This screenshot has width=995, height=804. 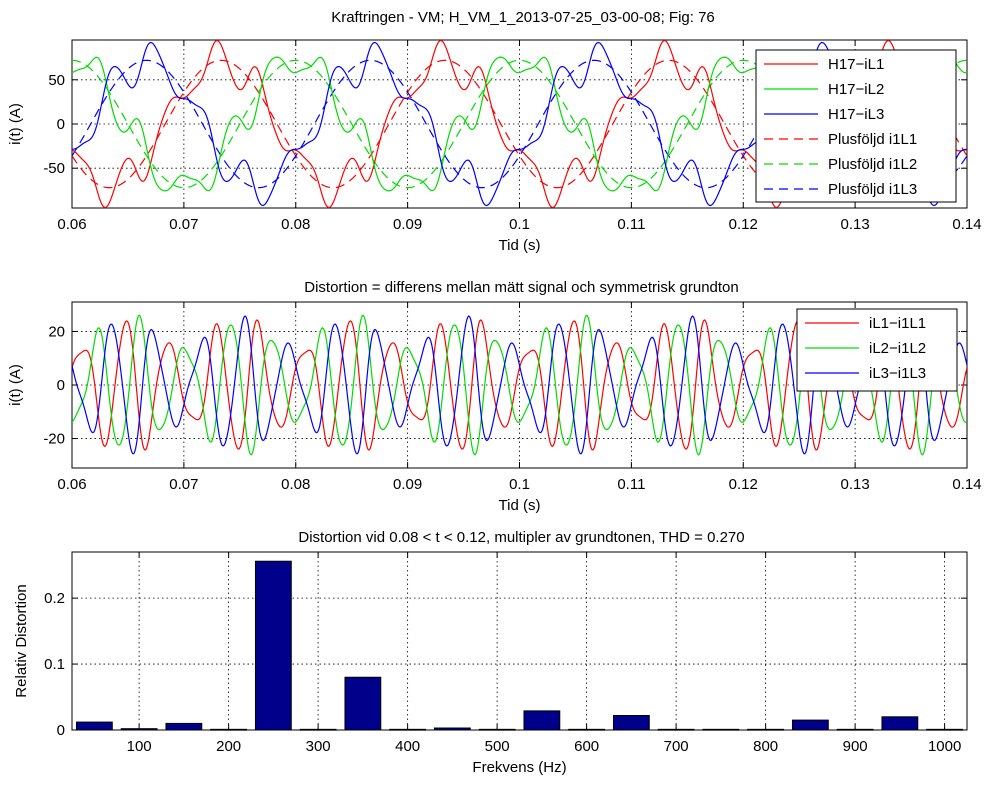 What do you see at coordinates (872, 164) in the screenshot?
I see `legend-label: Plusföljd i1L2` at bounding box center [872, 164].